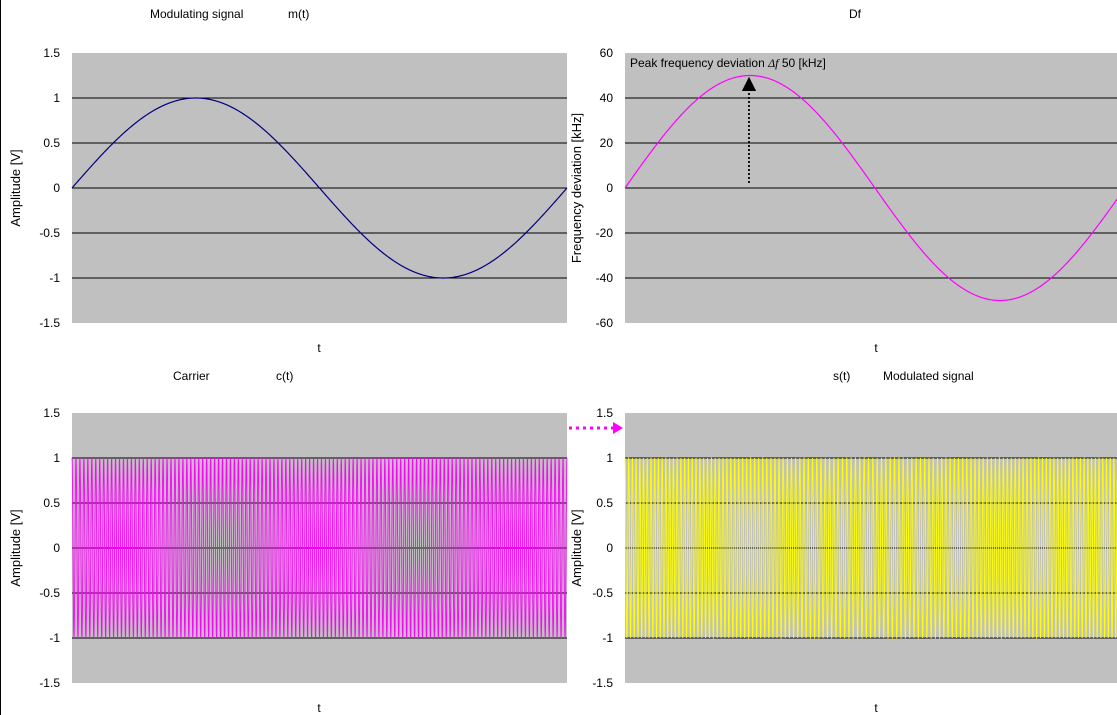  What do you see at coordinates (196, 14) in the screenshot?
I see `chart-title-left: Modulating signal` at bounding box center [196, 14].